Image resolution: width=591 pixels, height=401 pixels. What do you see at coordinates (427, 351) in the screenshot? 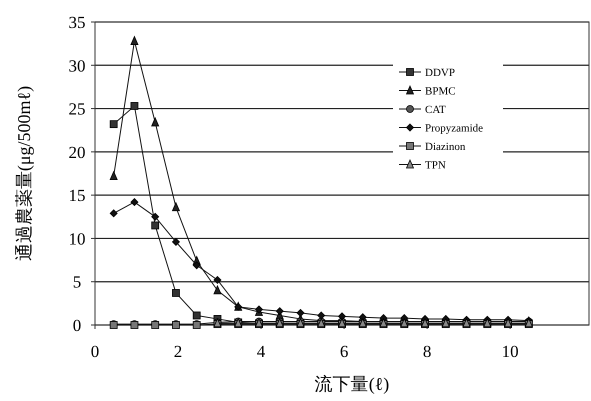
I see `x-tick-label: 8` at bounding box center [427, 351].